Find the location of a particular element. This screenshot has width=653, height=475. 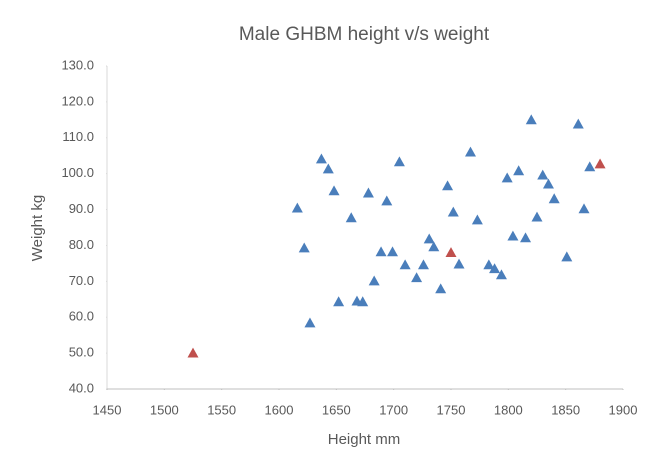

y-tick-label: 70.0 is located at coordinates (81, 280).